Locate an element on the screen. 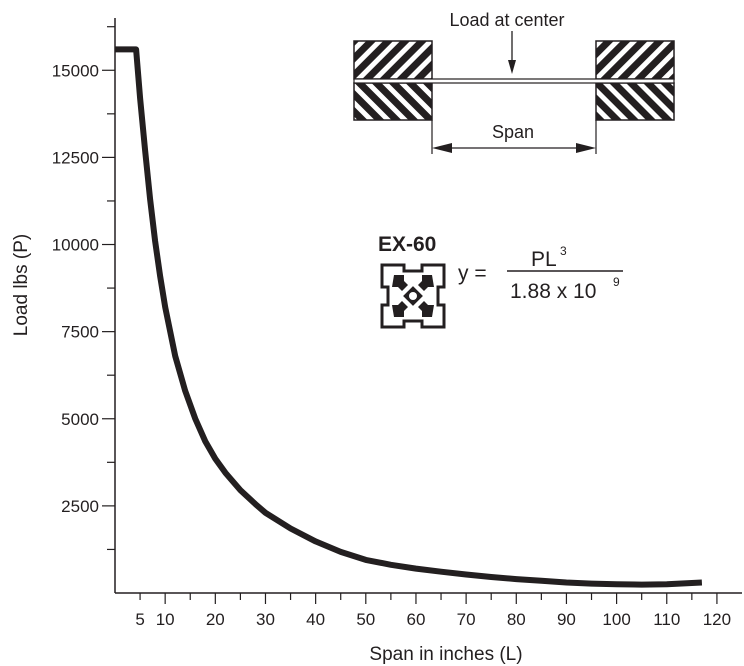 This screenshot has width=744, height=666. right-support-top is located at coordinates (635, 60).